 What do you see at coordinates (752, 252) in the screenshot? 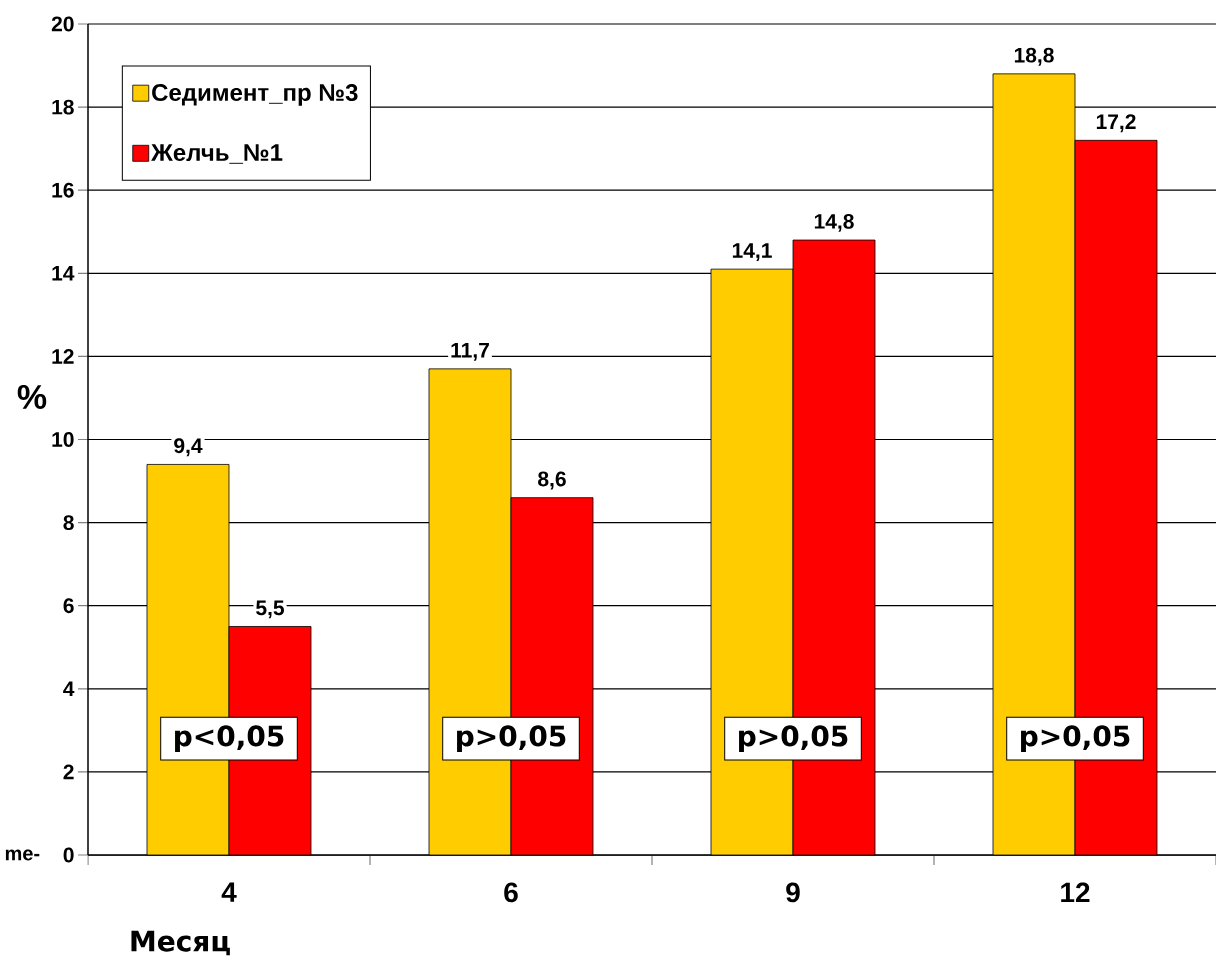
I see `text: 14,1` at bounding box center [752, 252].